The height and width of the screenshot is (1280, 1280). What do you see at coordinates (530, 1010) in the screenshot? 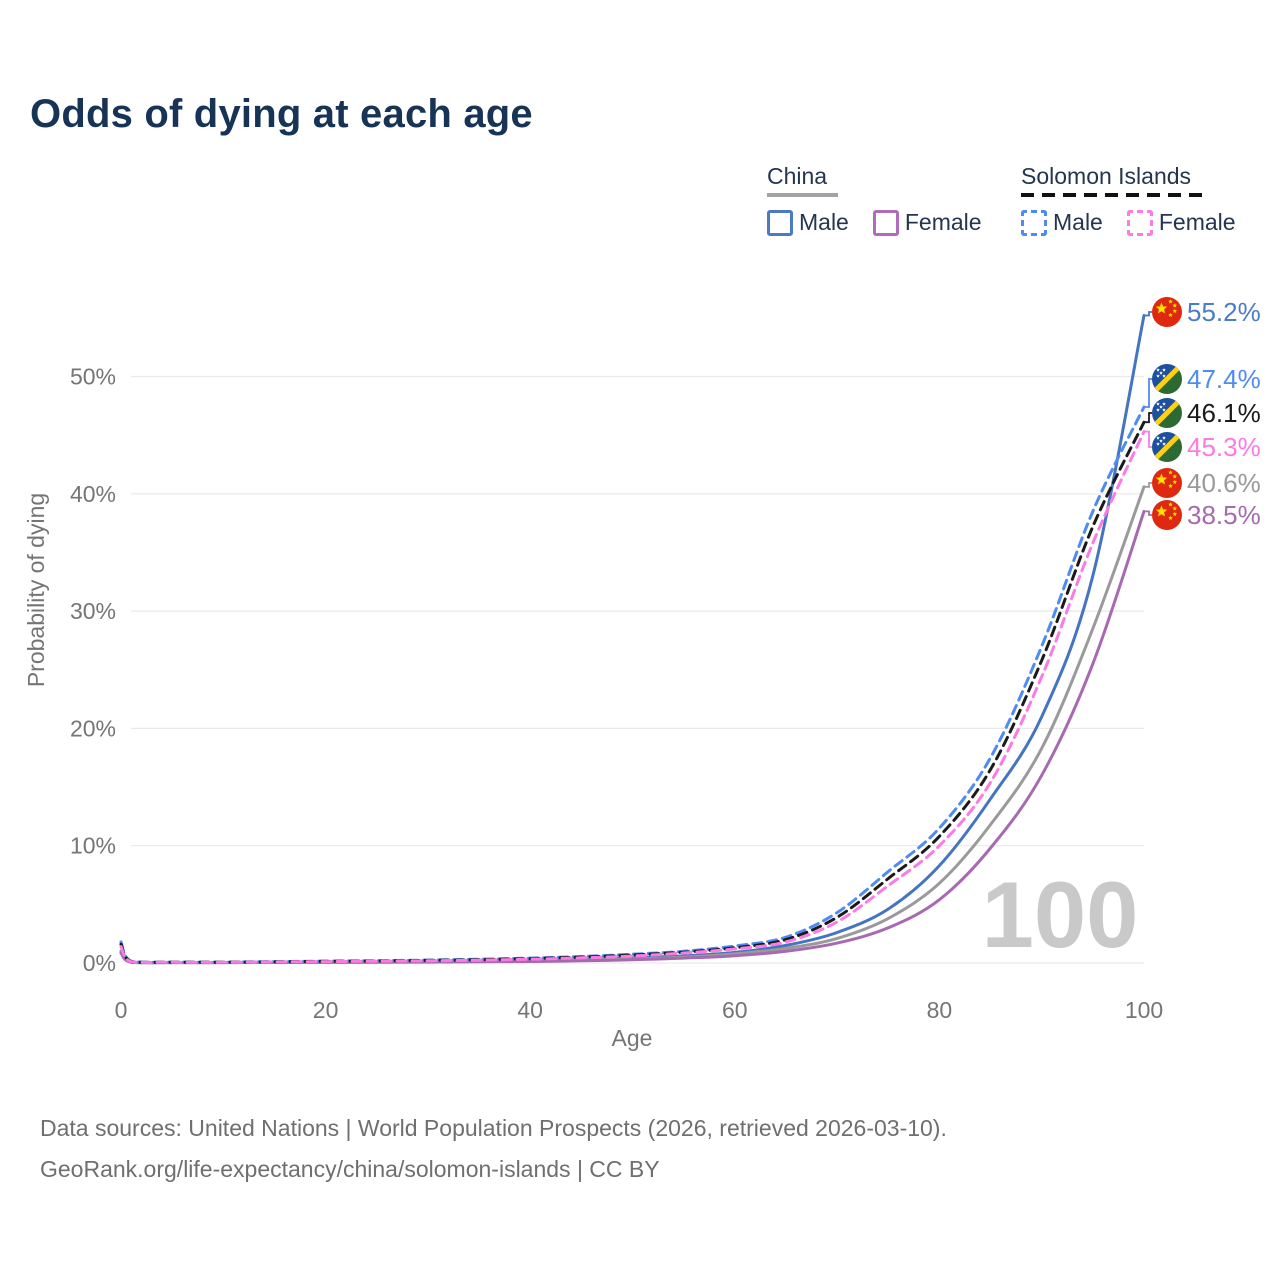
I see `x-tick-40: 40` at bounding box center [530, 1010].